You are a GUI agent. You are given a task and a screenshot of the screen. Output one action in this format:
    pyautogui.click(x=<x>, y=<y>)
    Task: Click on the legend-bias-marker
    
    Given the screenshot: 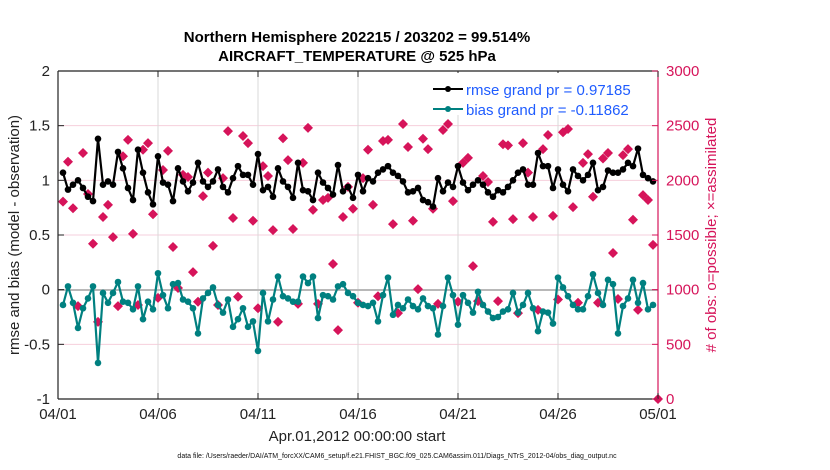 What is the action you would take?
    pyautogui.click(x=448, y=109)
    